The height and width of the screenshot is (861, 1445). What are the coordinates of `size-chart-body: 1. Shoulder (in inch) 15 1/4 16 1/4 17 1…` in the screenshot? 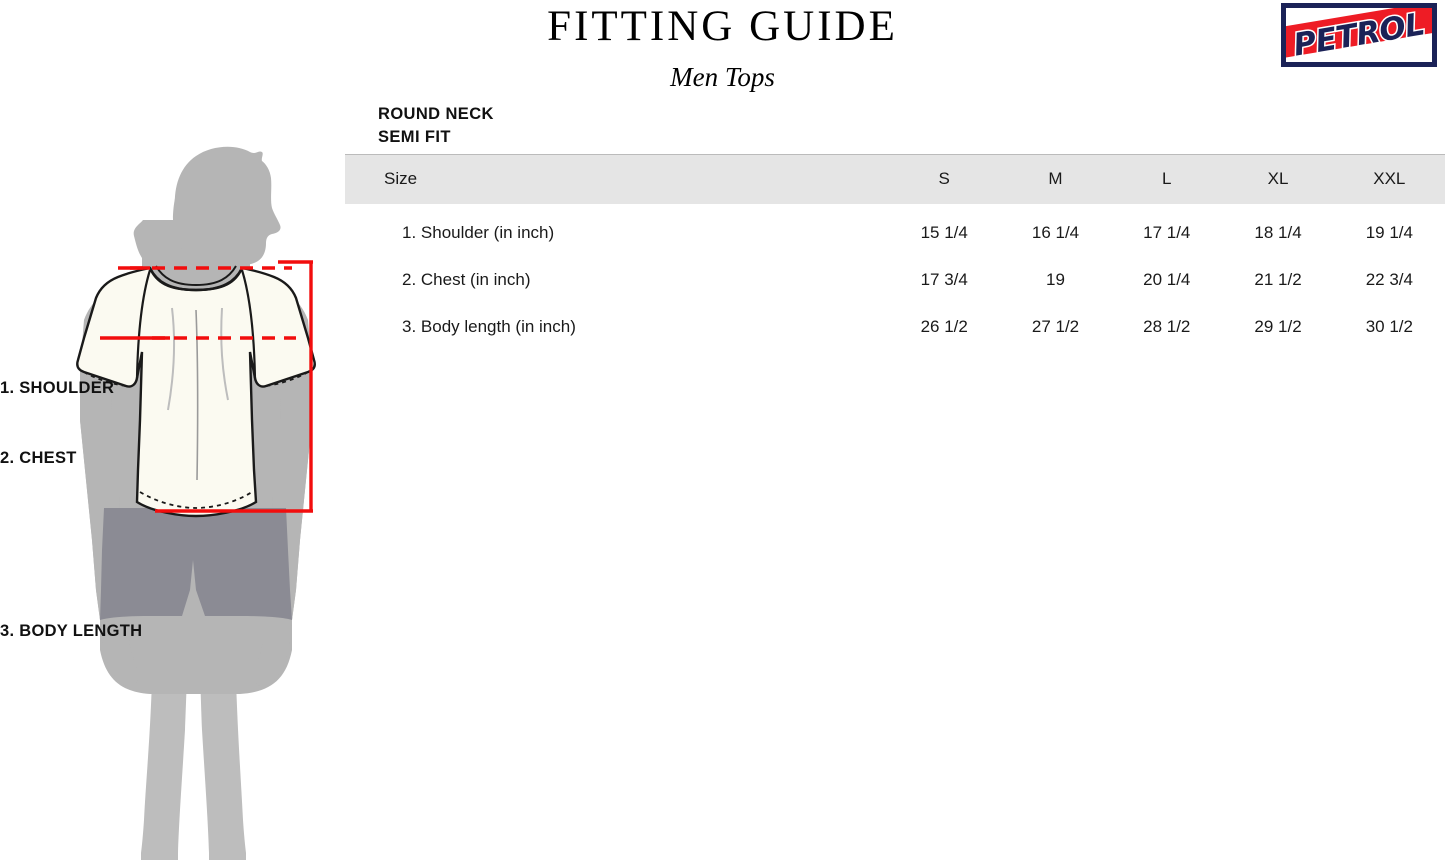 It's located at (895, 277).